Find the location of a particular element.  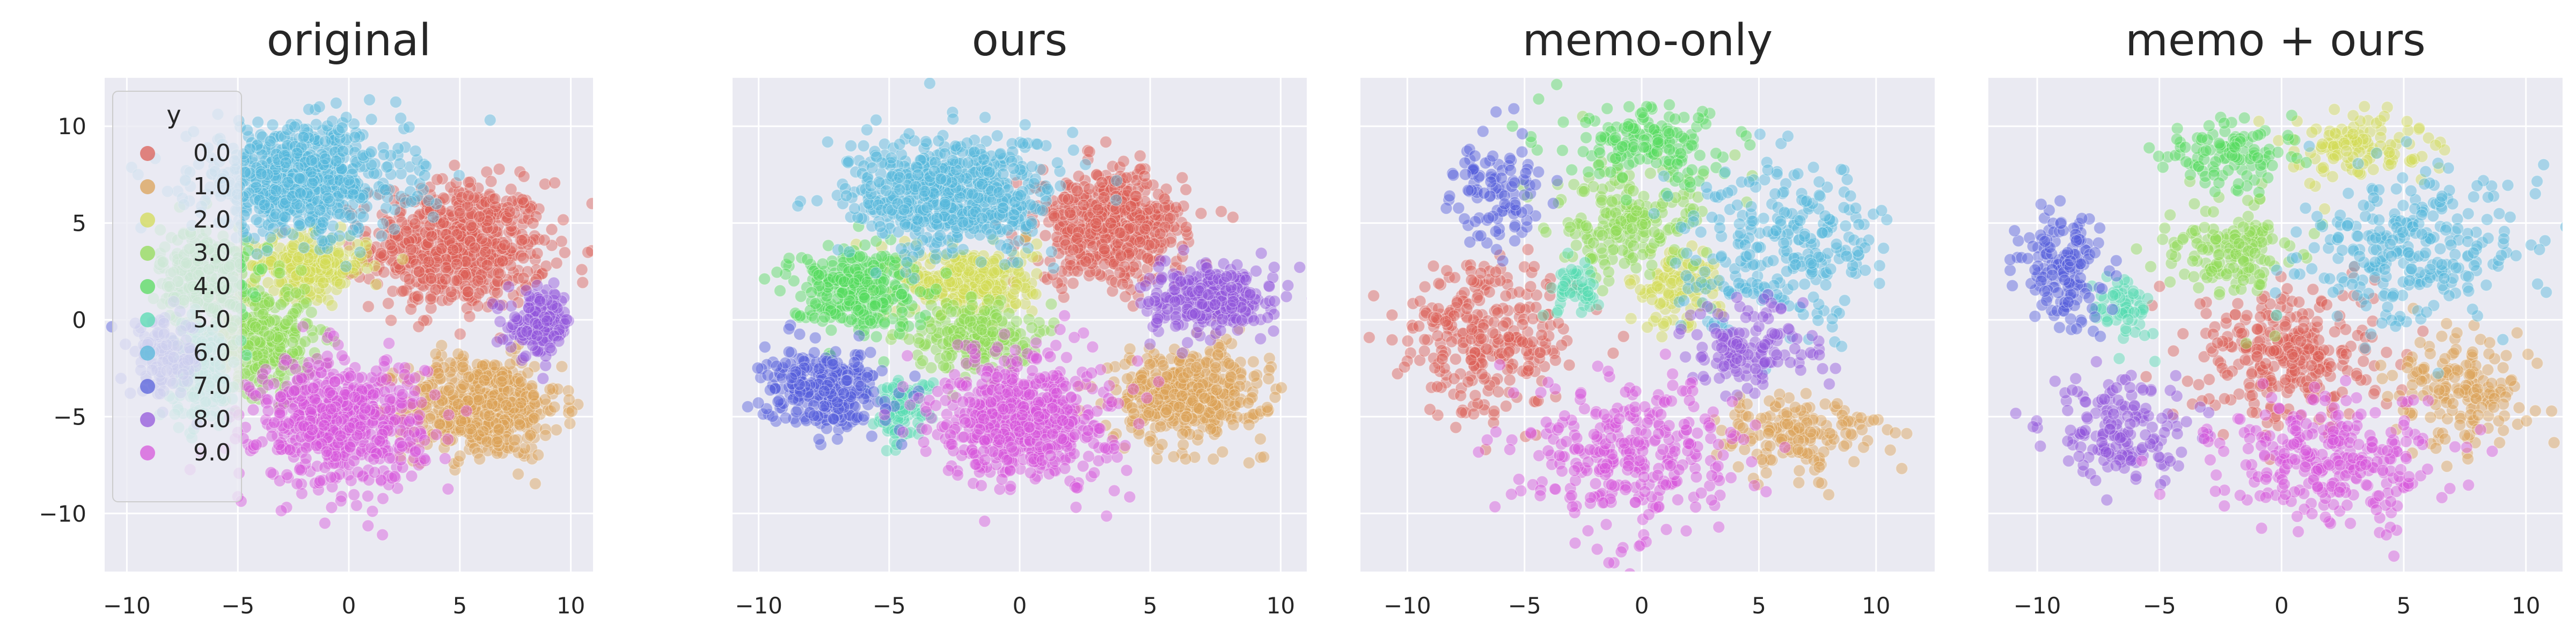

panel-title: original is located at coordinates (349, 40).